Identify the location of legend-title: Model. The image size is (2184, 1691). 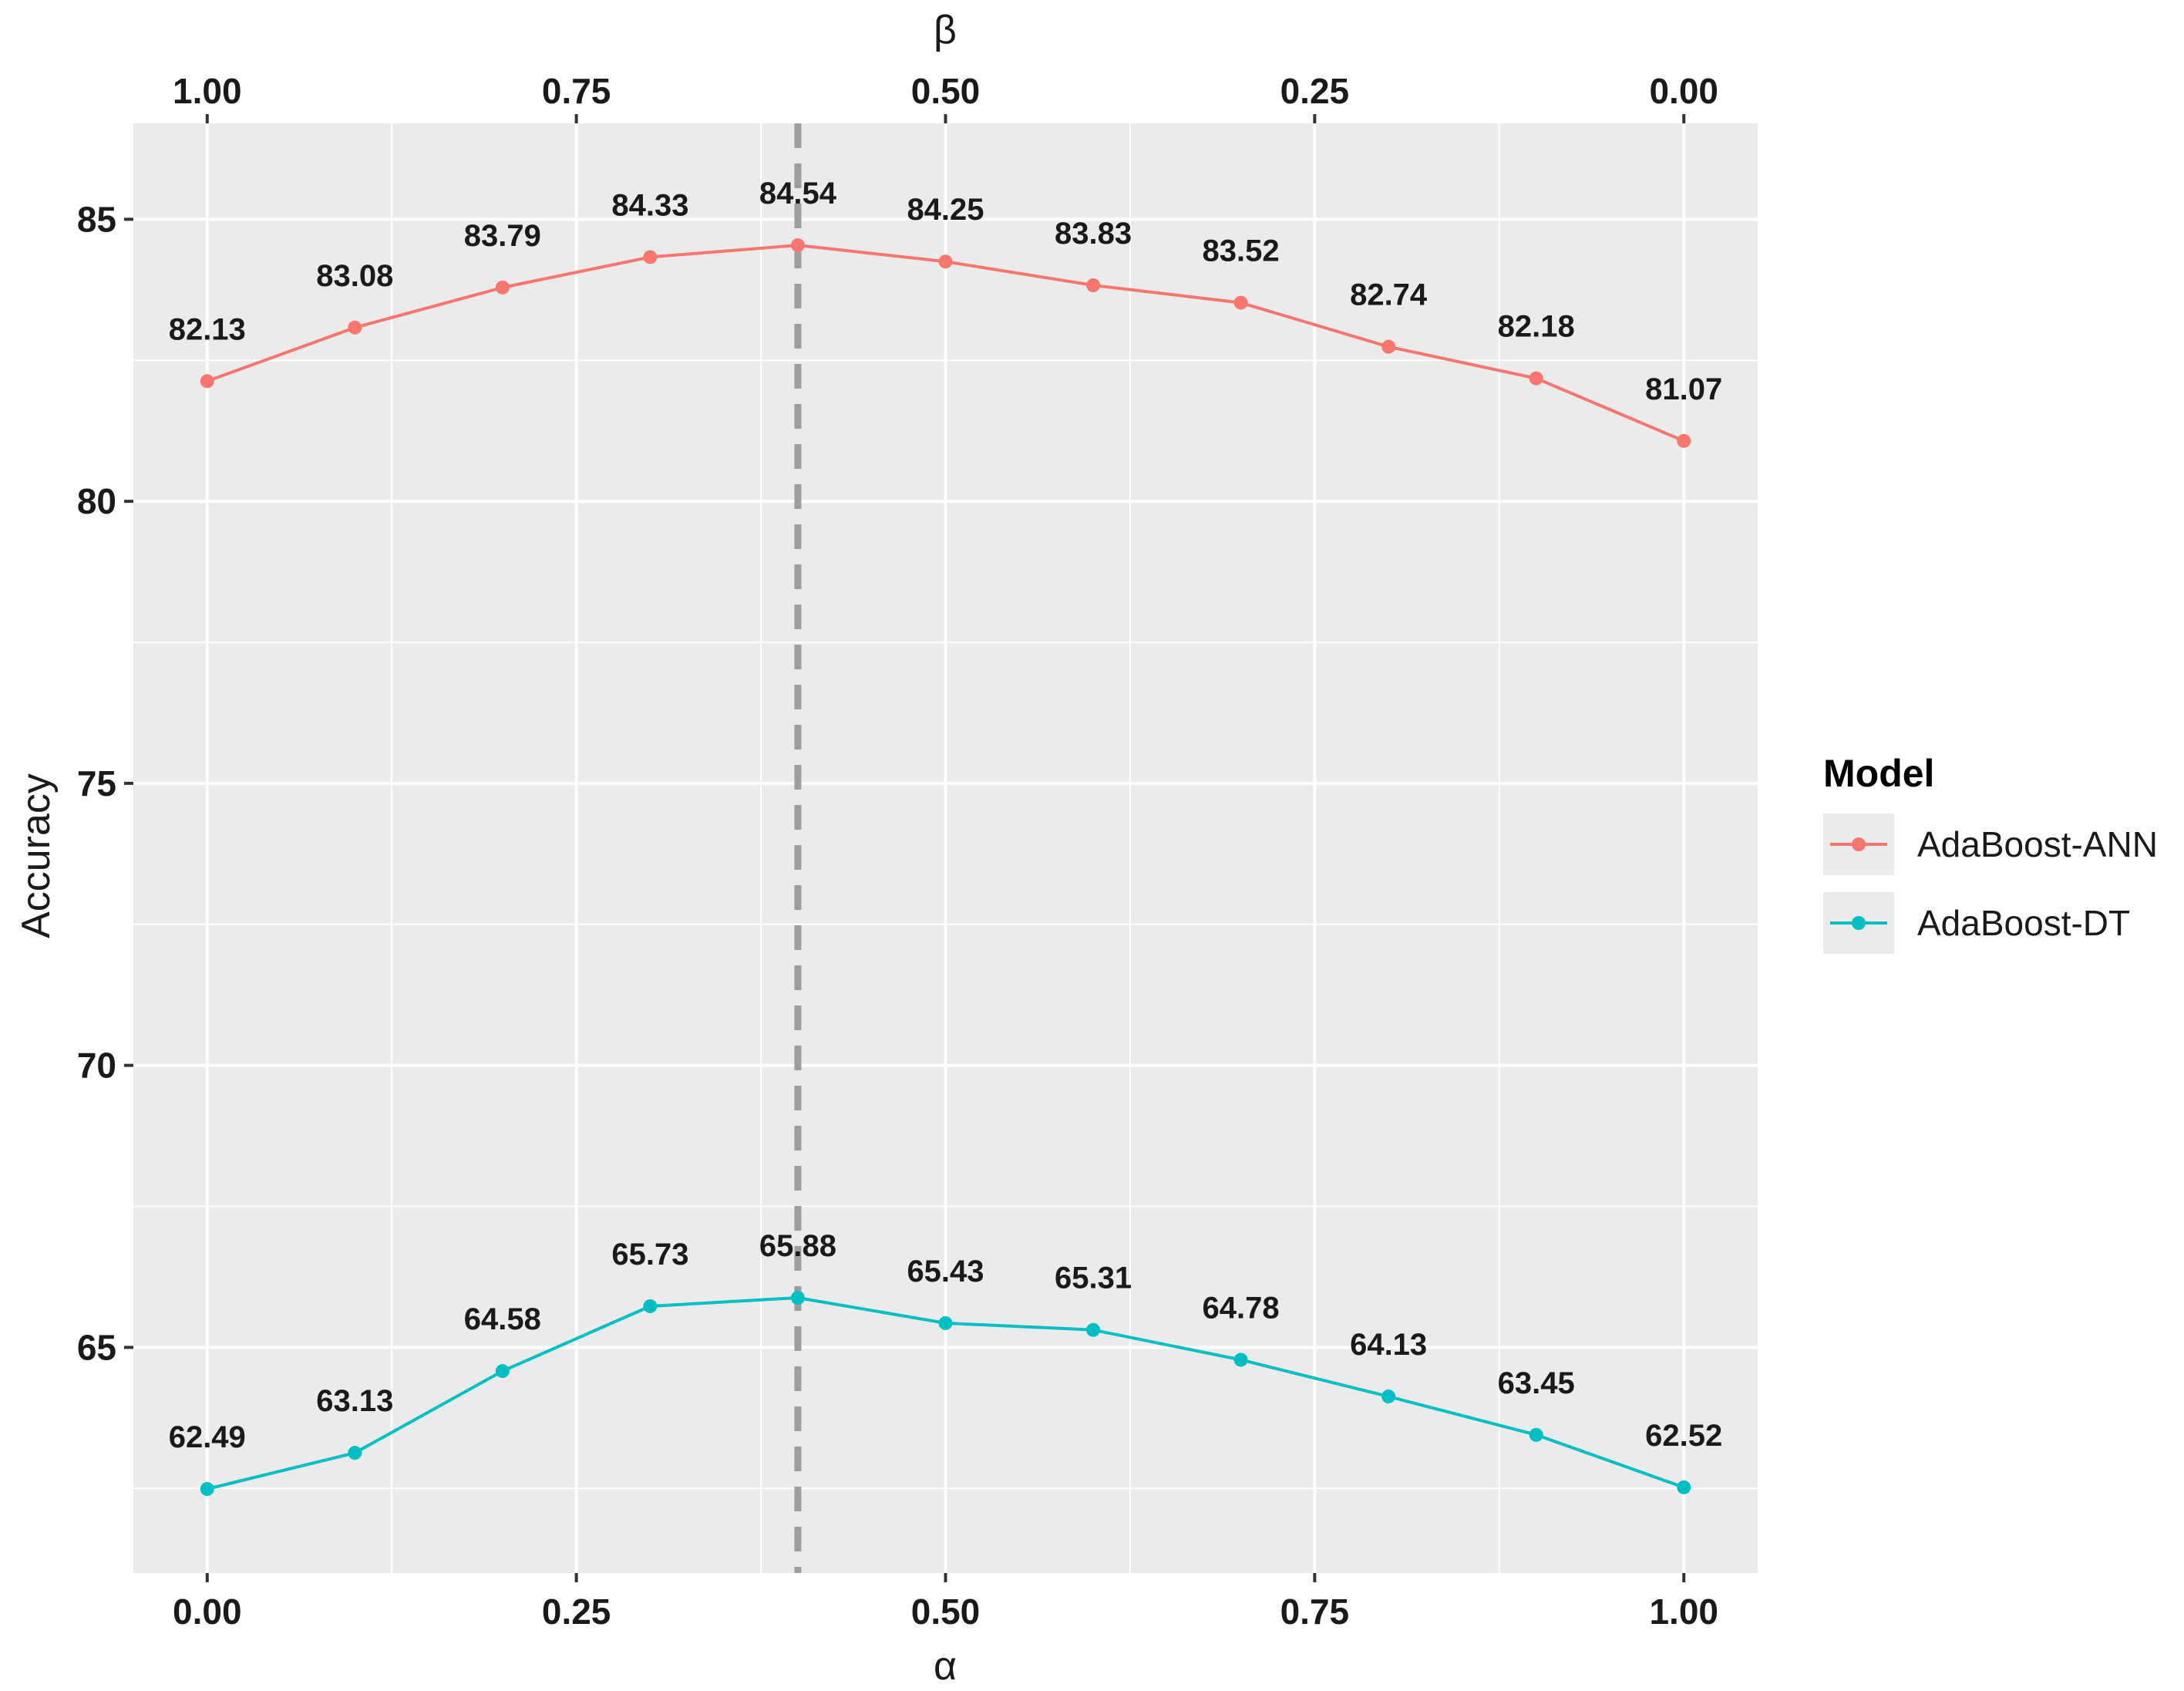
(1878, 774).